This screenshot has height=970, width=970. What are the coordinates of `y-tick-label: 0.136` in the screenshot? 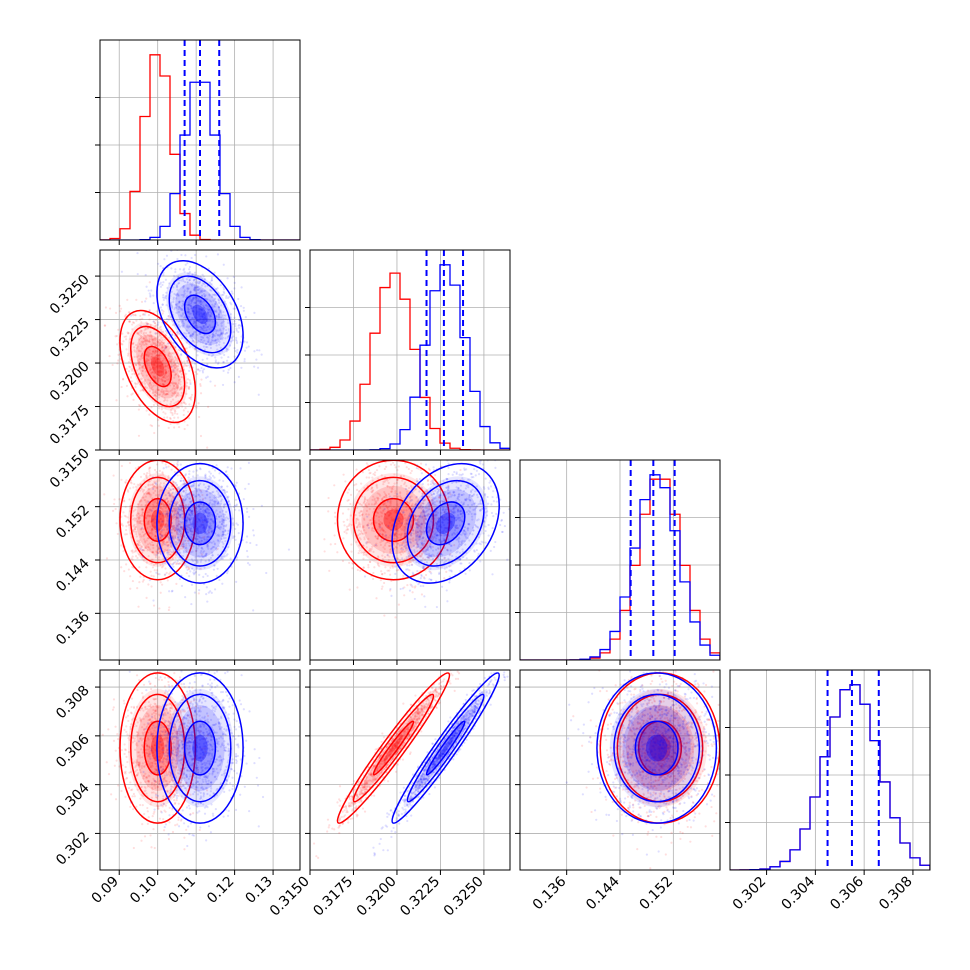 It's located at (73, 629).